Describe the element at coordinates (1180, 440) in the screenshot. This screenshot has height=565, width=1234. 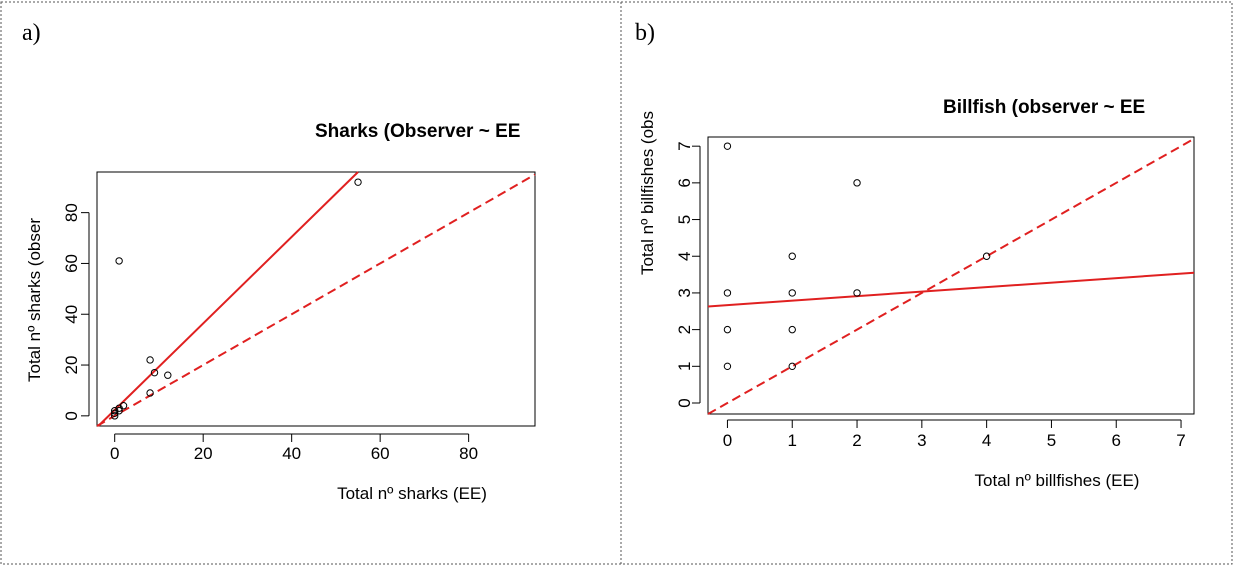
I see `x-tick-label: 7` at that location.